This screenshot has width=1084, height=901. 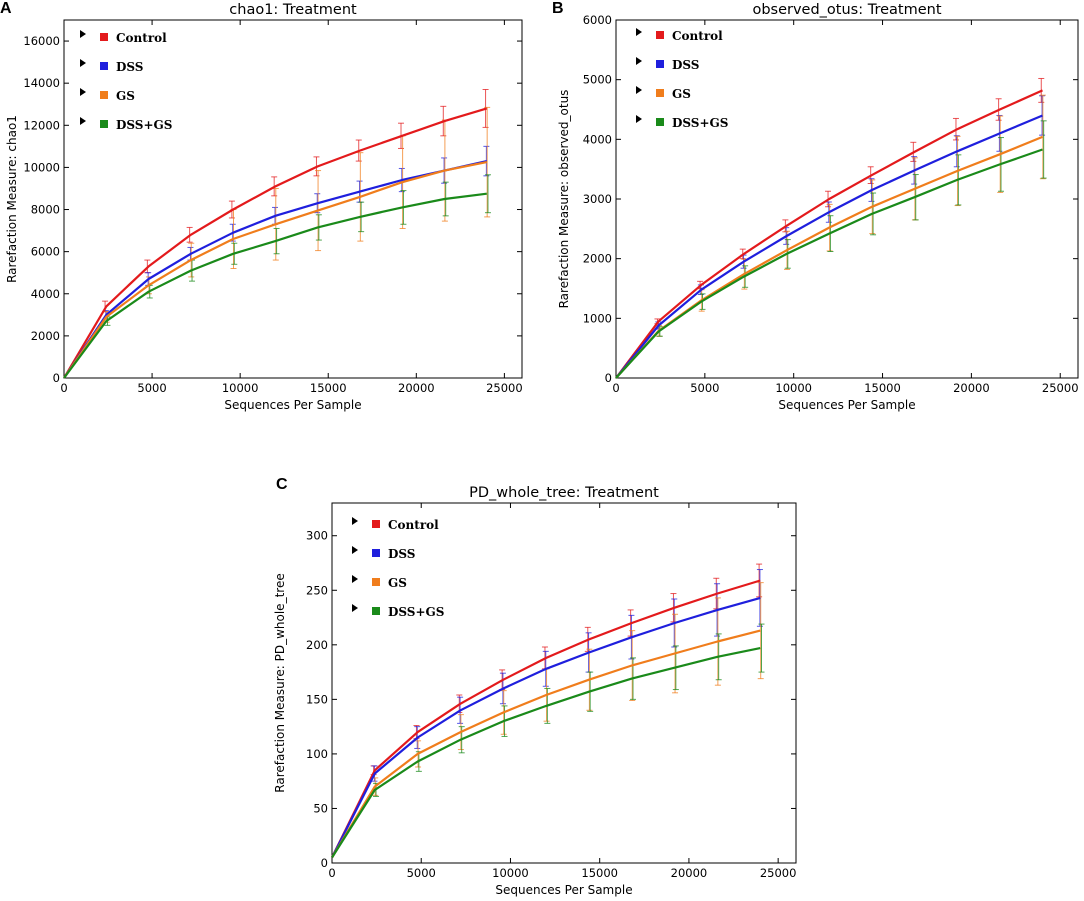 What do you see at coordinates (41, 41) in the screenshot?
I see `y-tick-label: 16000` at bounding box center [41, 41].